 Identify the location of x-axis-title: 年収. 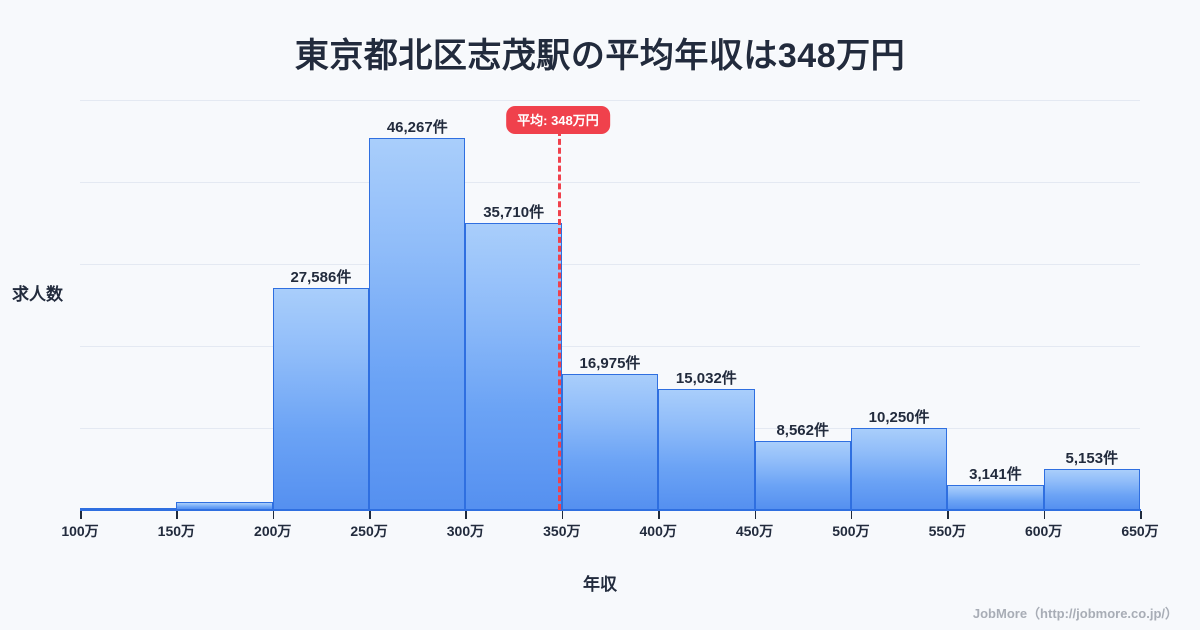
(600, 584).